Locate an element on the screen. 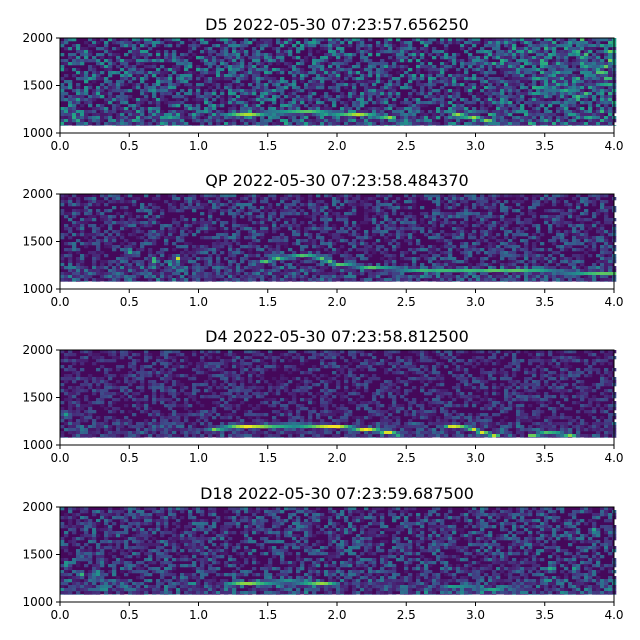 The height and width of the screenshot is (640, 640). panel-title: QP 2022-05-30 07:23:58.484370 is located at coordinates (336, 180).